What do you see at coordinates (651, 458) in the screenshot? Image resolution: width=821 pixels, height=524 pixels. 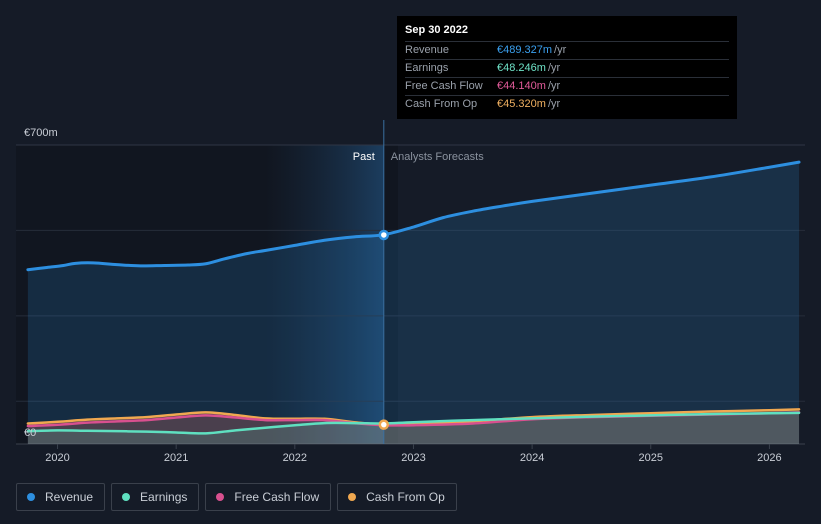 I see `x-tick-label: 2025` at bounding box center [651, 458].